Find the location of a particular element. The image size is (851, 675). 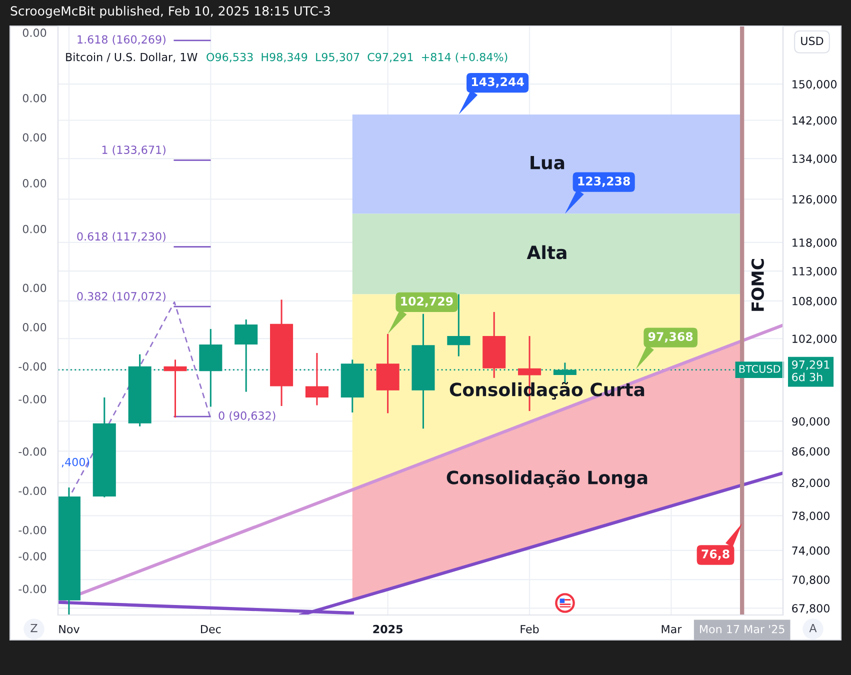

y-tick-label: 118,000 is located at coordinates (814, 243).